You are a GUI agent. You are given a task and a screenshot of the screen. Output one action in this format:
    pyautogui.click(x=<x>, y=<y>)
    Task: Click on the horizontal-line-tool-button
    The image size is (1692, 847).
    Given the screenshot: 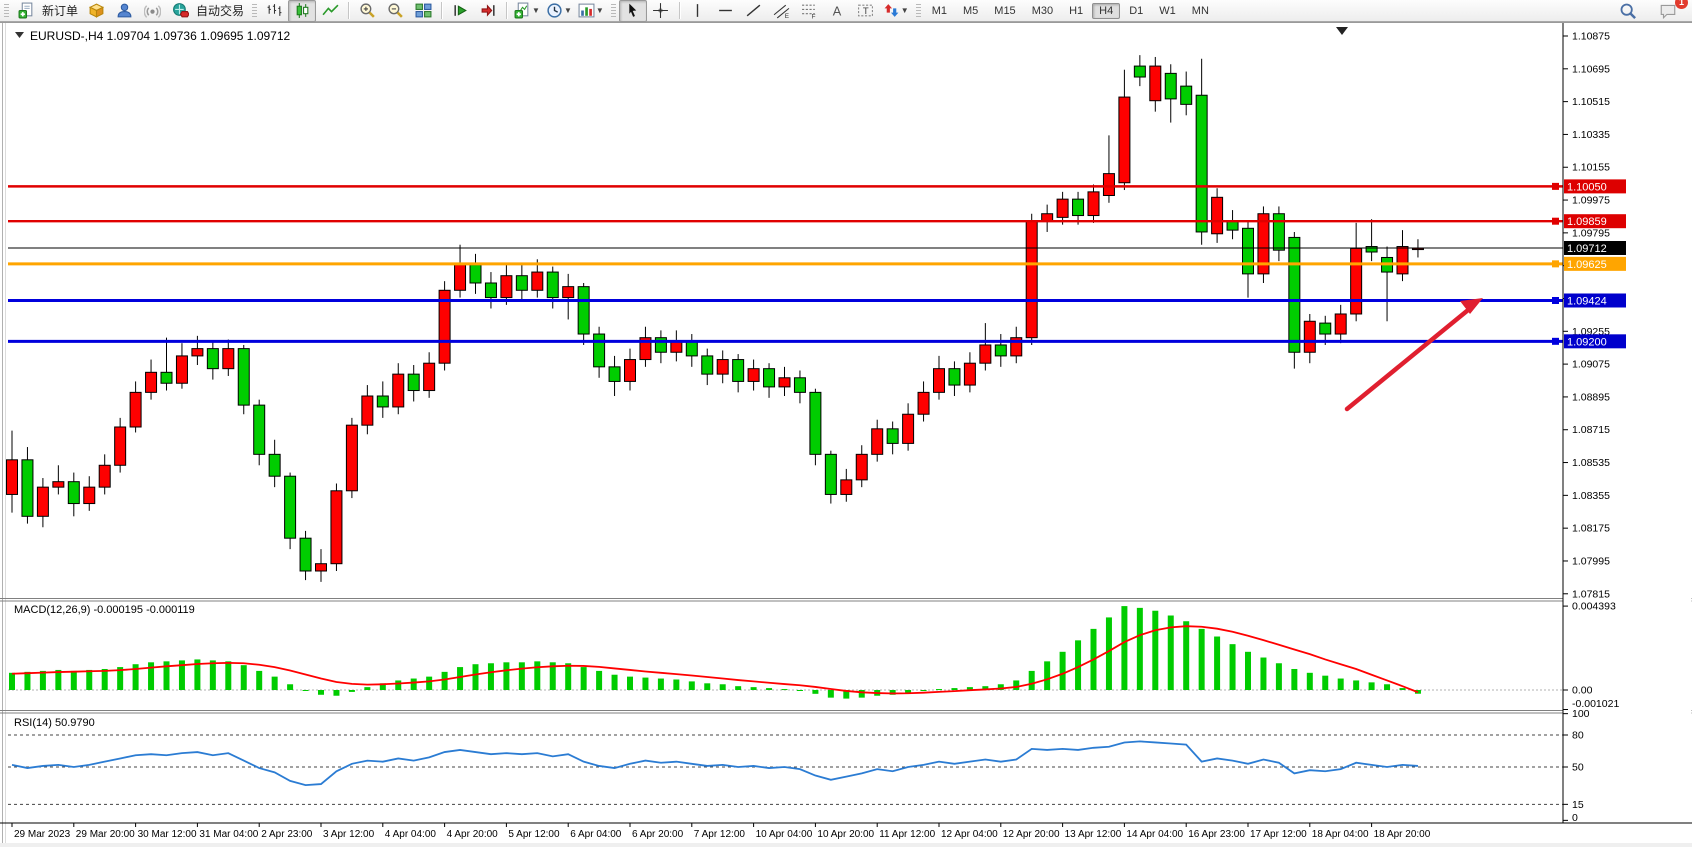 What is the action you would take?
    pyautogui.click(x=726, y=11)
    